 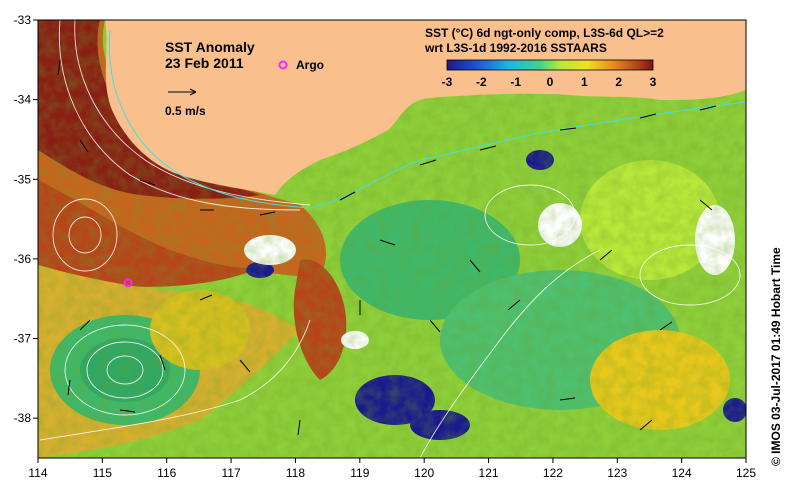 What do you see at coordinates (283, 65) in the screenshot?
I see `argo-legend-marker` at bounding box center [283, 65].